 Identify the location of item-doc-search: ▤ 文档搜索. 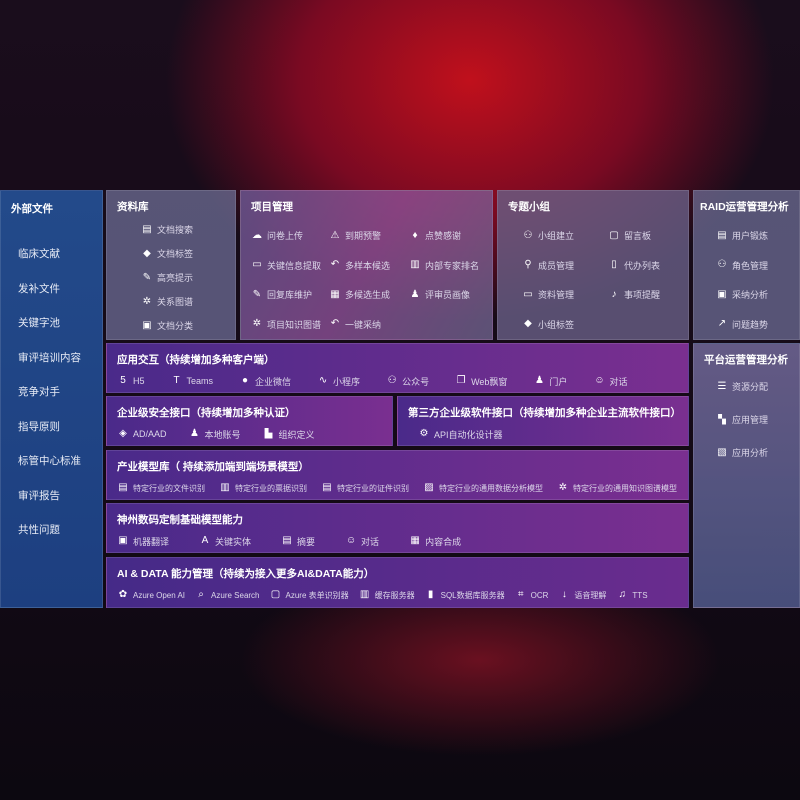
(167, 229).